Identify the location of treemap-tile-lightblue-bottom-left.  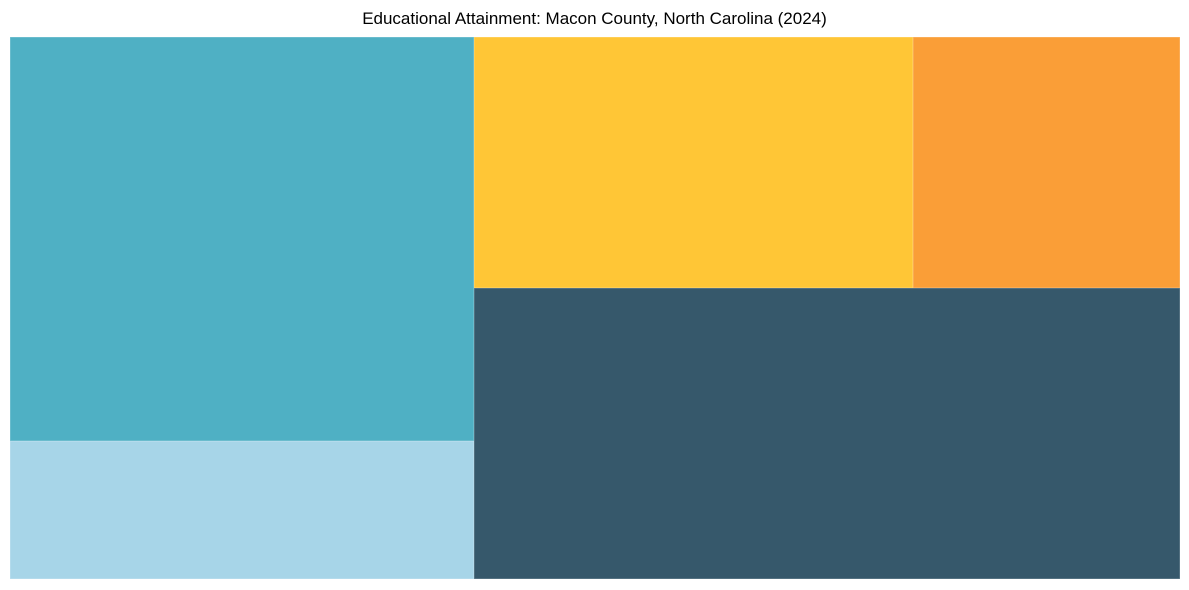
(242, 510).